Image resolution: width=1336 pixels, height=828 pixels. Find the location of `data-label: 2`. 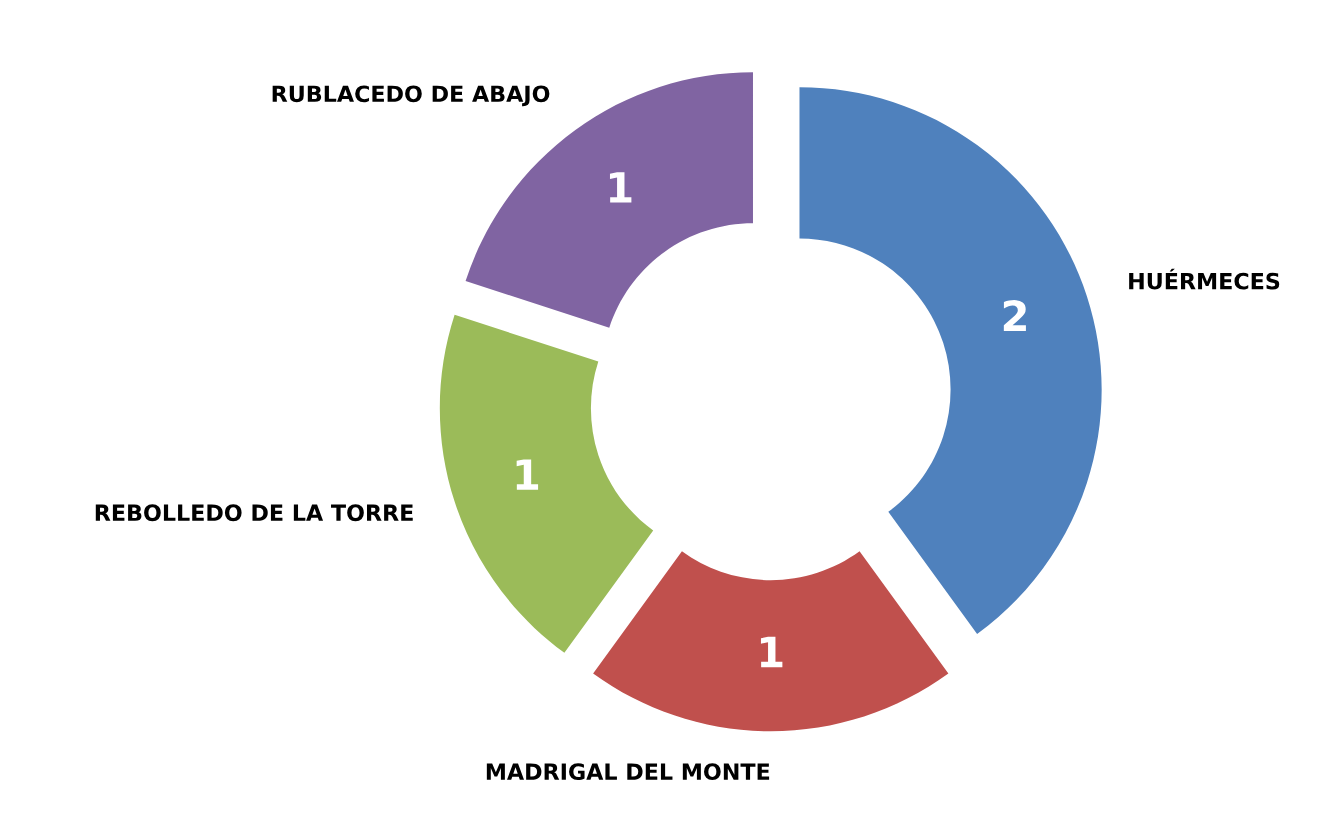

data-label: 2 is located at coordinates (1014, 316).